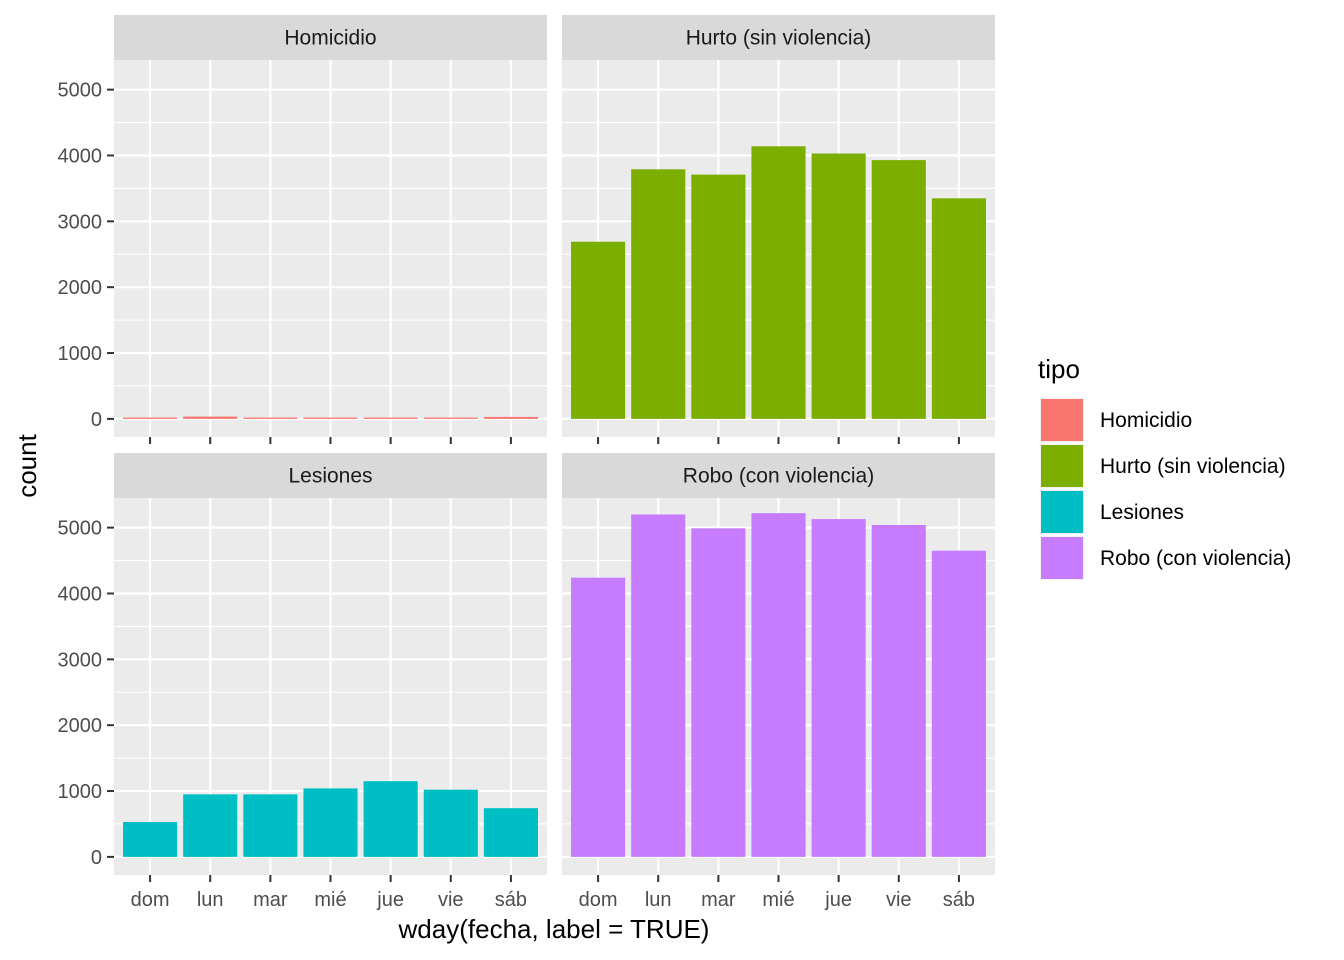  What do you see at coordinates (1146, 420) in the screenshot?
I see `legend-label: Homicidio` at bounding box center [1146, 420].